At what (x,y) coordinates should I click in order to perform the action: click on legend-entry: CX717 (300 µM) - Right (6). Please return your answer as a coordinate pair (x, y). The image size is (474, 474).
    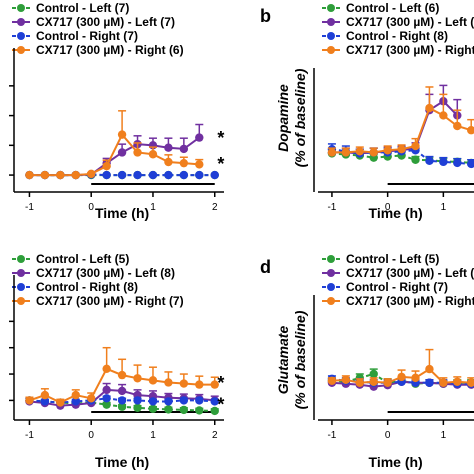
    Looking at the image, I should click on (110, 50).